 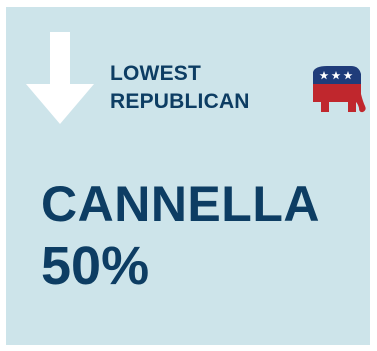 I want to click on down-arrow-icon, so click(x=60, y=78).